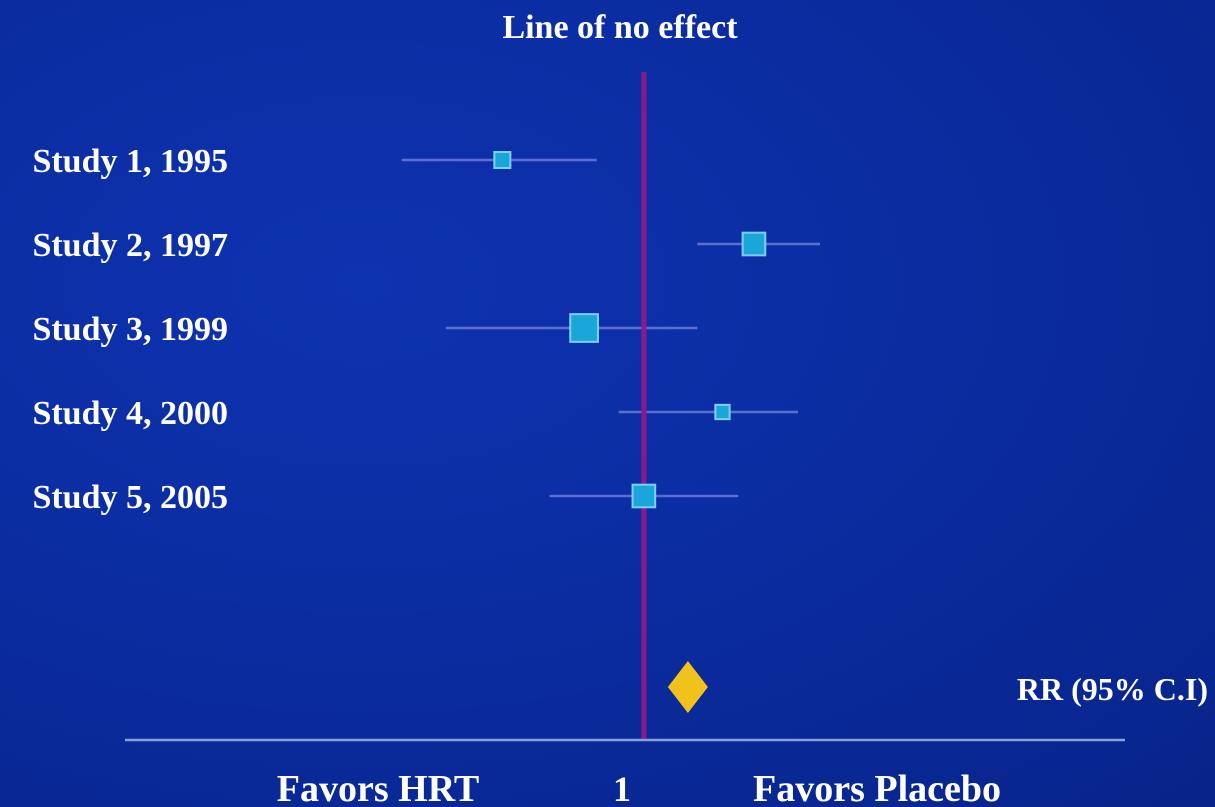 This screenshot has width=1215, height=807. What do you see at coordinates (1112, 689) in the screenshot?
I see `summary-label: RR (95% C.I)` at bounding box center [1112, 689].